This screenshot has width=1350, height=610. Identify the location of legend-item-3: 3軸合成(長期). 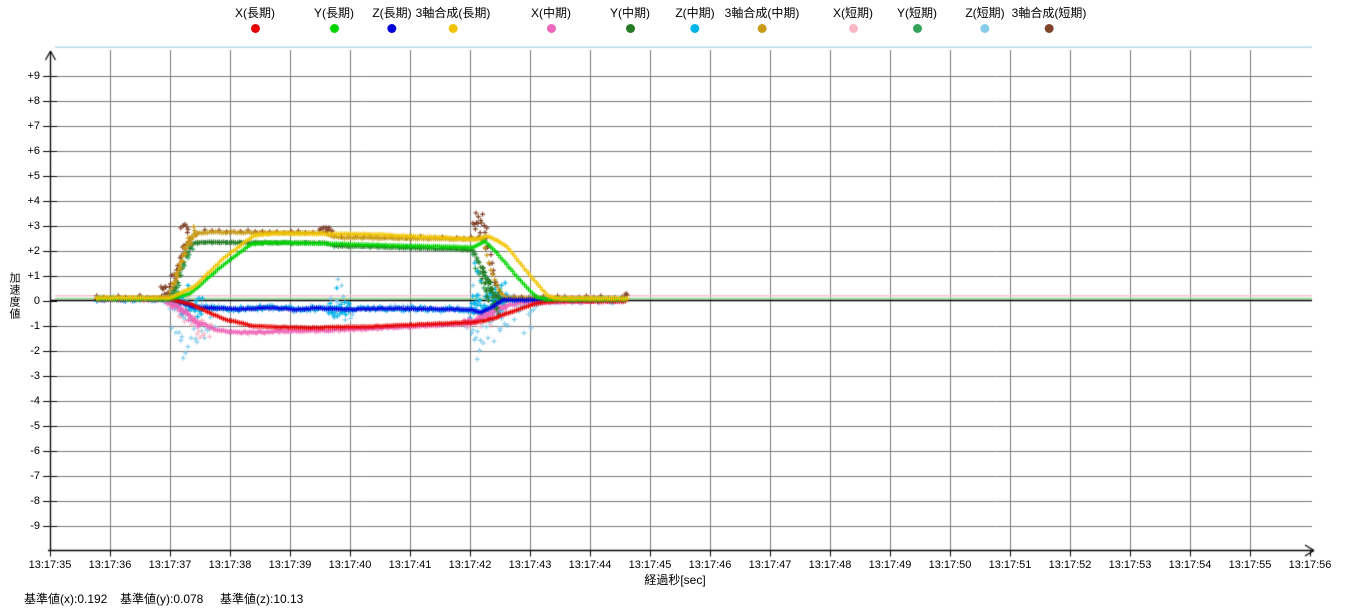
(453, 22).